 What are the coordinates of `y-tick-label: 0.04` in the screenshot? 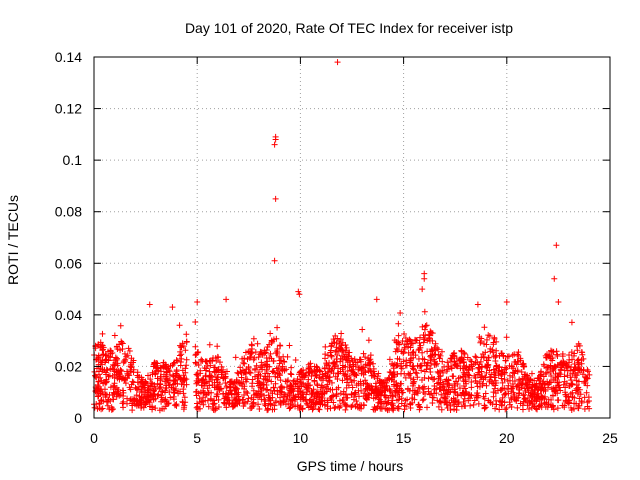 It's located at (68, 315).